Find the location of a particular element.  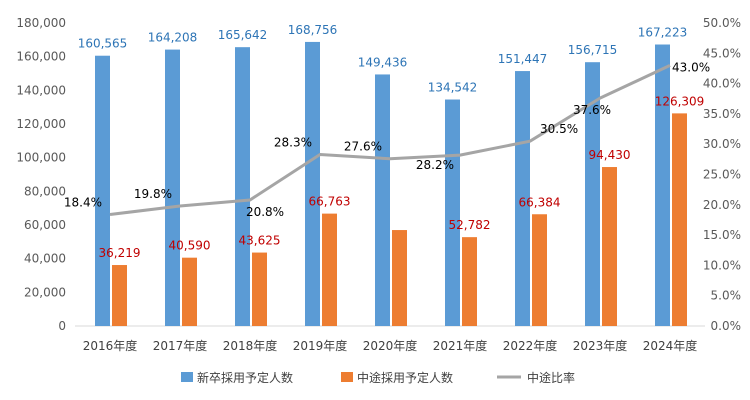

label-midcareer: 43,625 is located at coordinates (260, 241).